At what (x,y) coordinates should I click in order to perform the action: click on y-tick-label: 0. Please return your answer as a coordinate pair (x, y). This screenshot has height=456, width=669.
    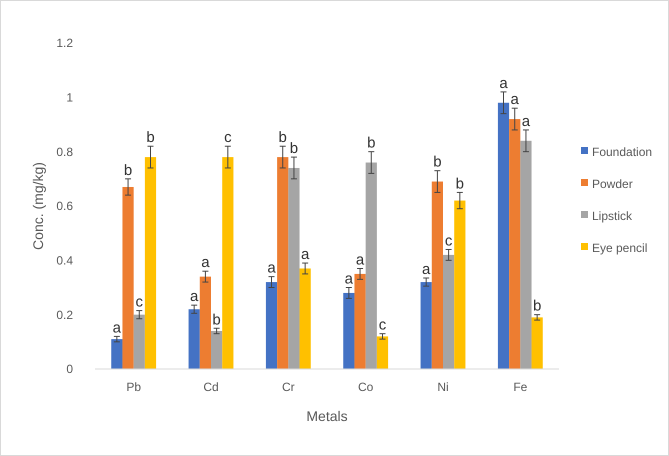
    Looking at the image, I should click on (70, 369).